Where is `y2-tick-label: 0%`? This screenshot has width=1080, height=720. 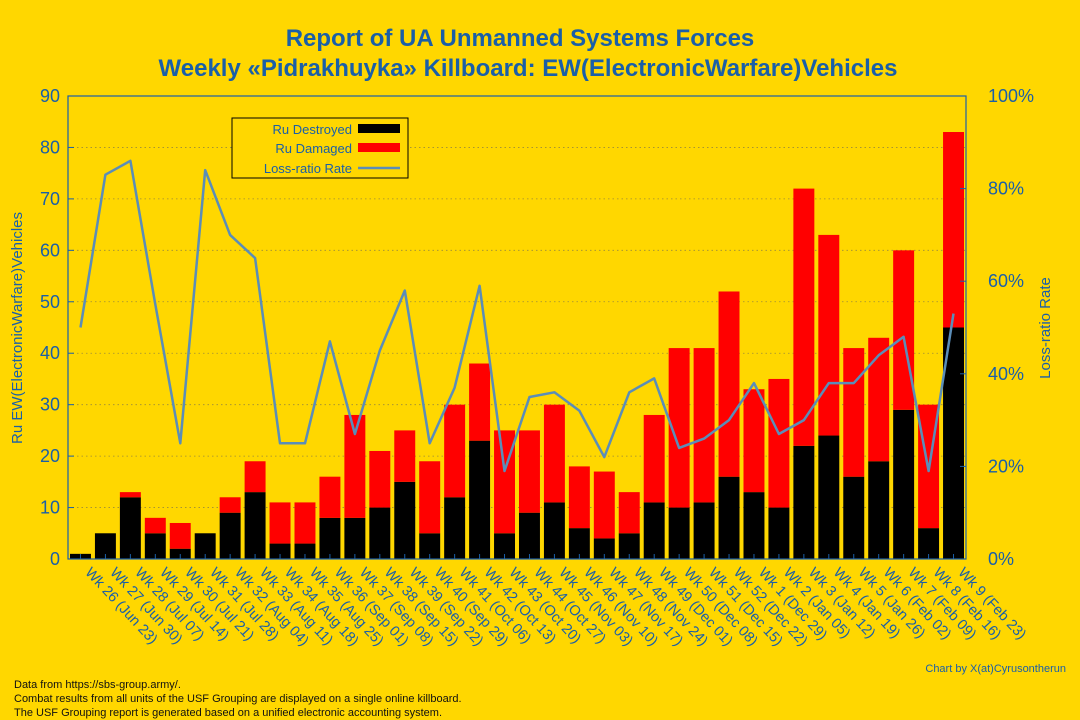 y2-tick-label: 0% is located at coordinates (1001, 559).